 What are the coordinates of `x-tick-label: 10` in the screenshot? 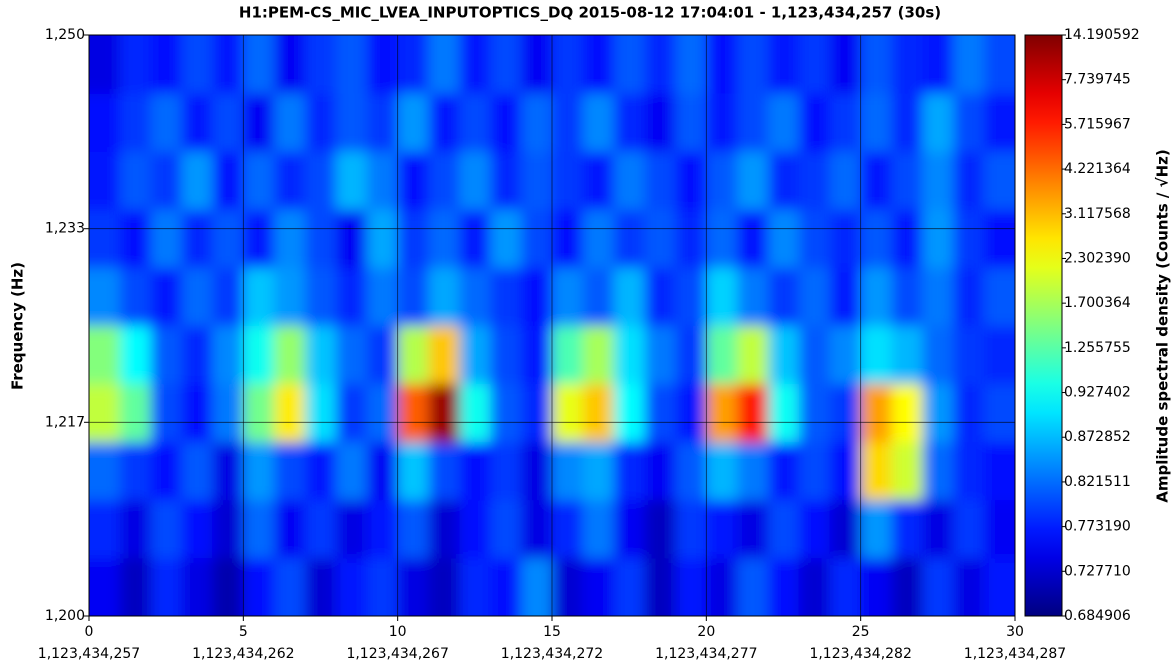 It's located at (398, 632).